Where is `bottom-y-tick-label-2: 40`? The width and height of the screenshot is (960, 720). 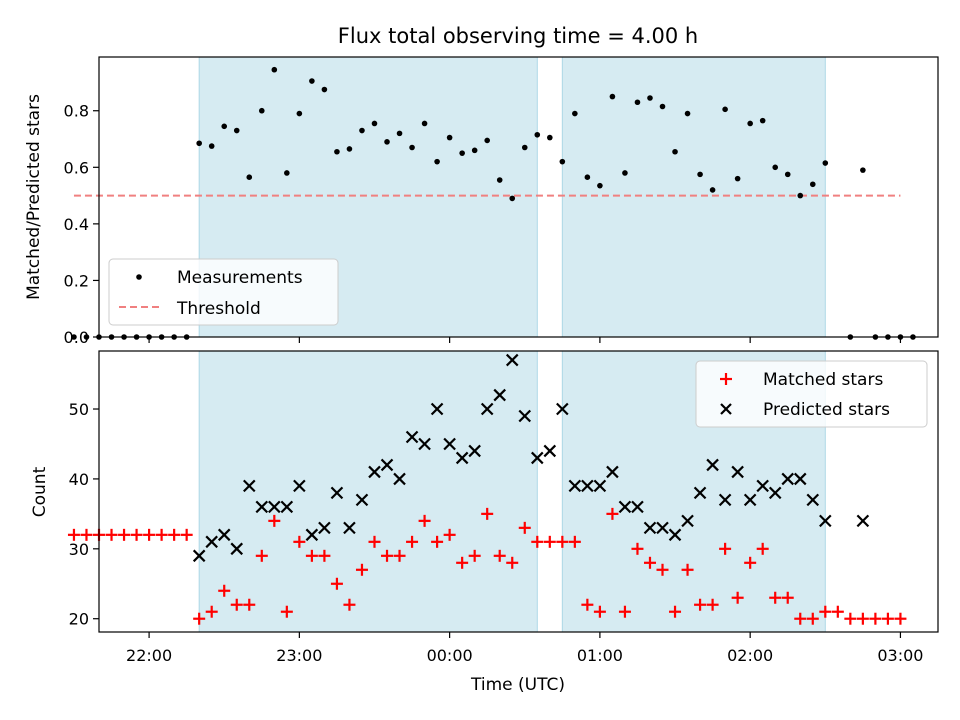 bottom-y-tick-label-2: 40 is located at coordinates (79, 479).